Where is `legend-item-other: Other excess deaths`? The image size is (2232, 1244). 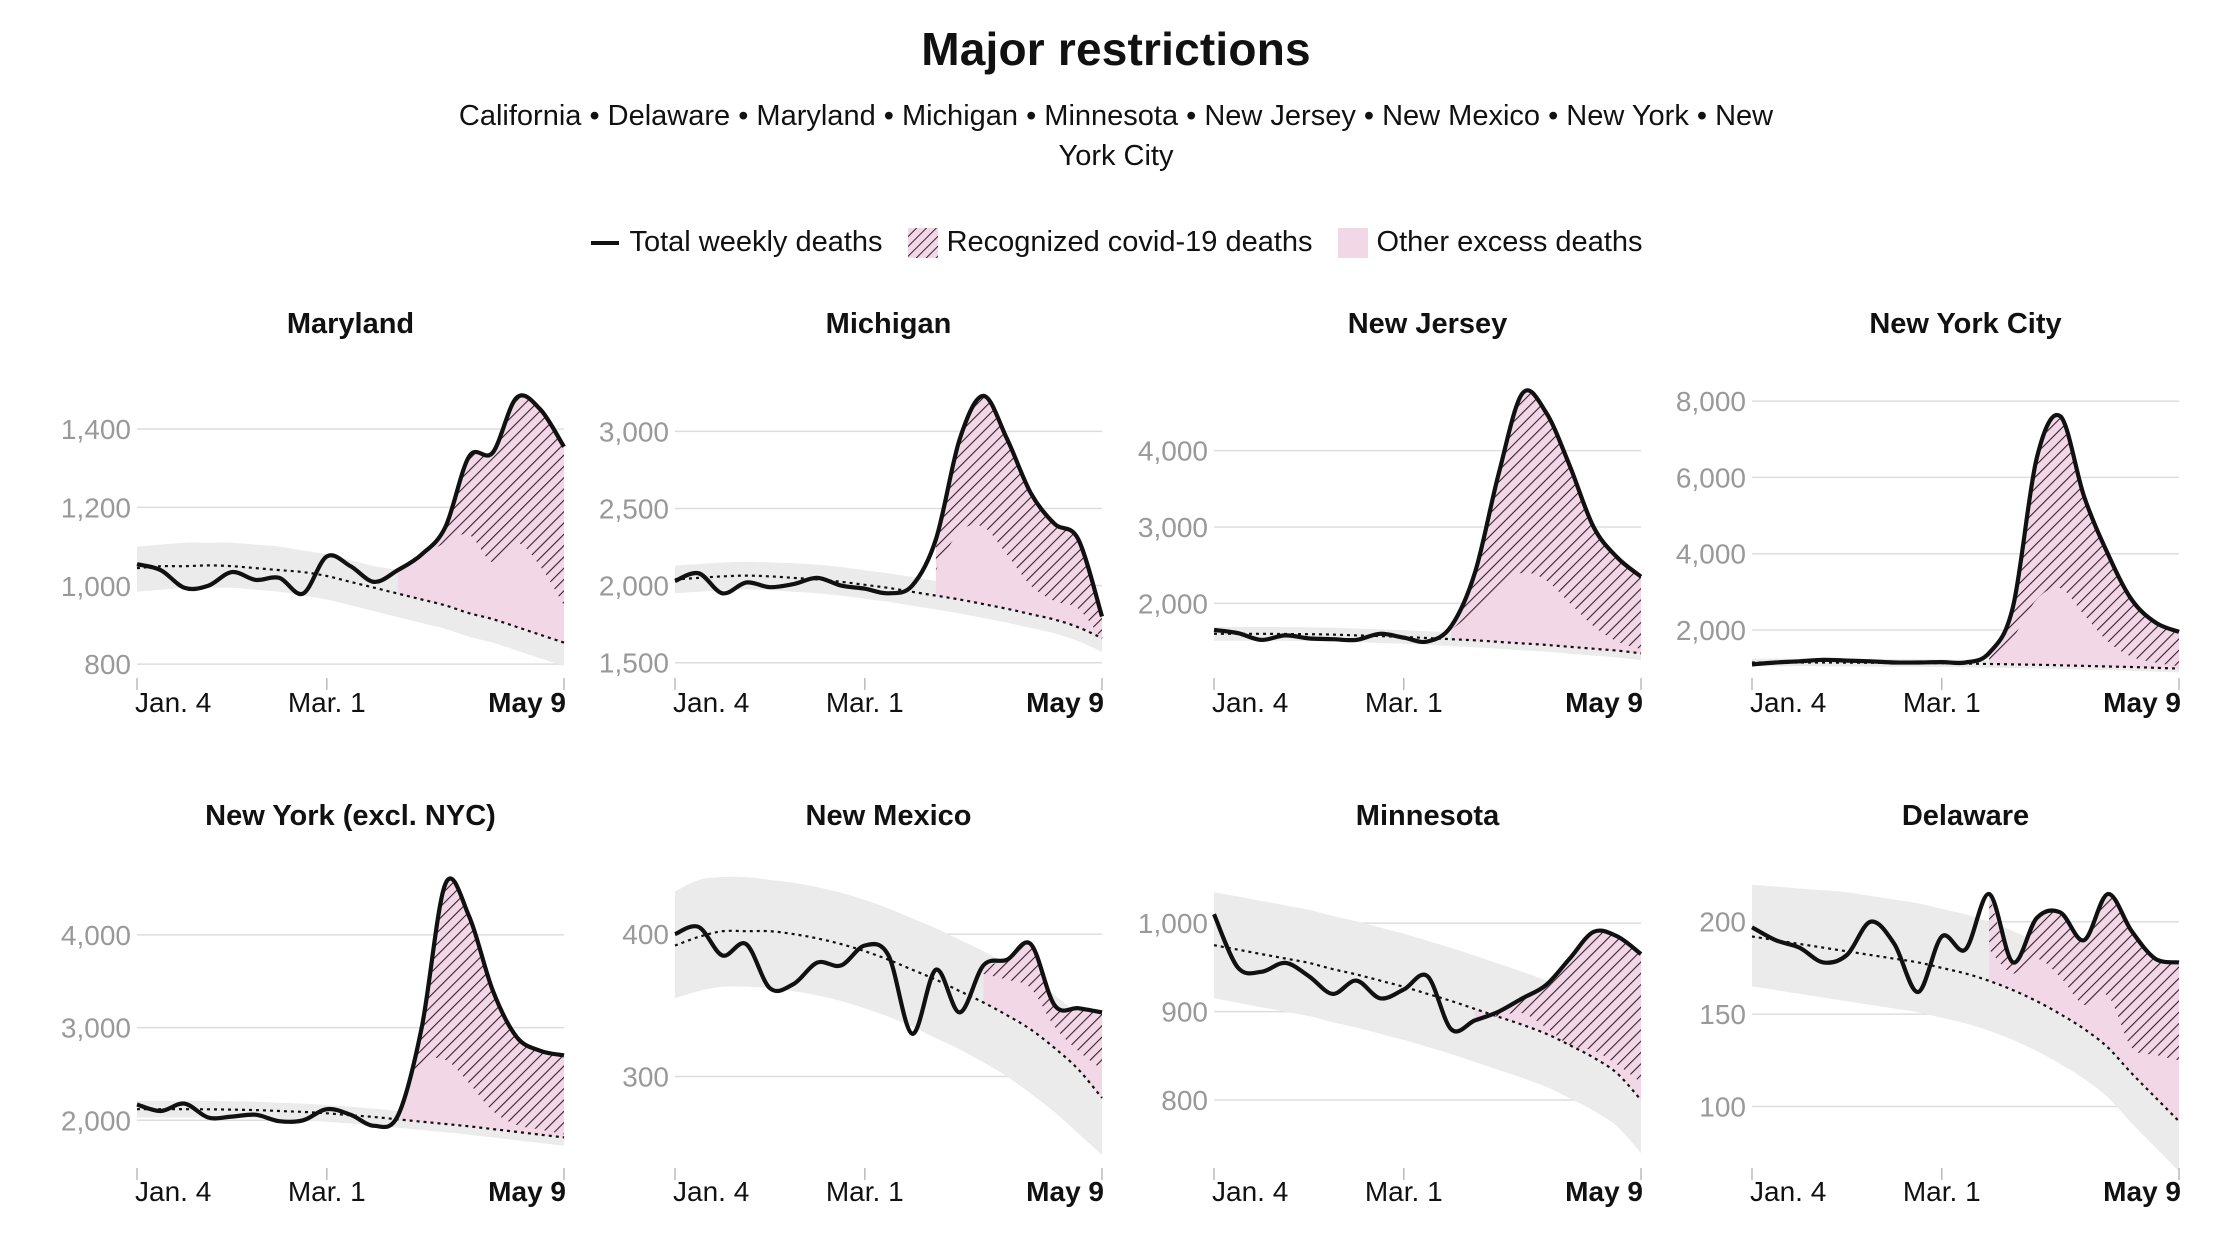
legend-item-other: Other excess deaths is located at coordinates (1490, 242).